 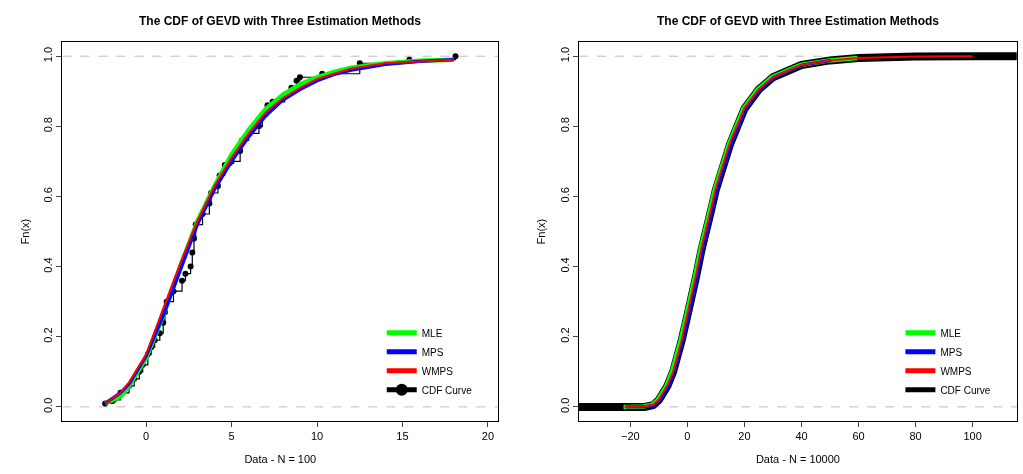 I want to click on x-tick-label: −20, so click(x=630, y=436).